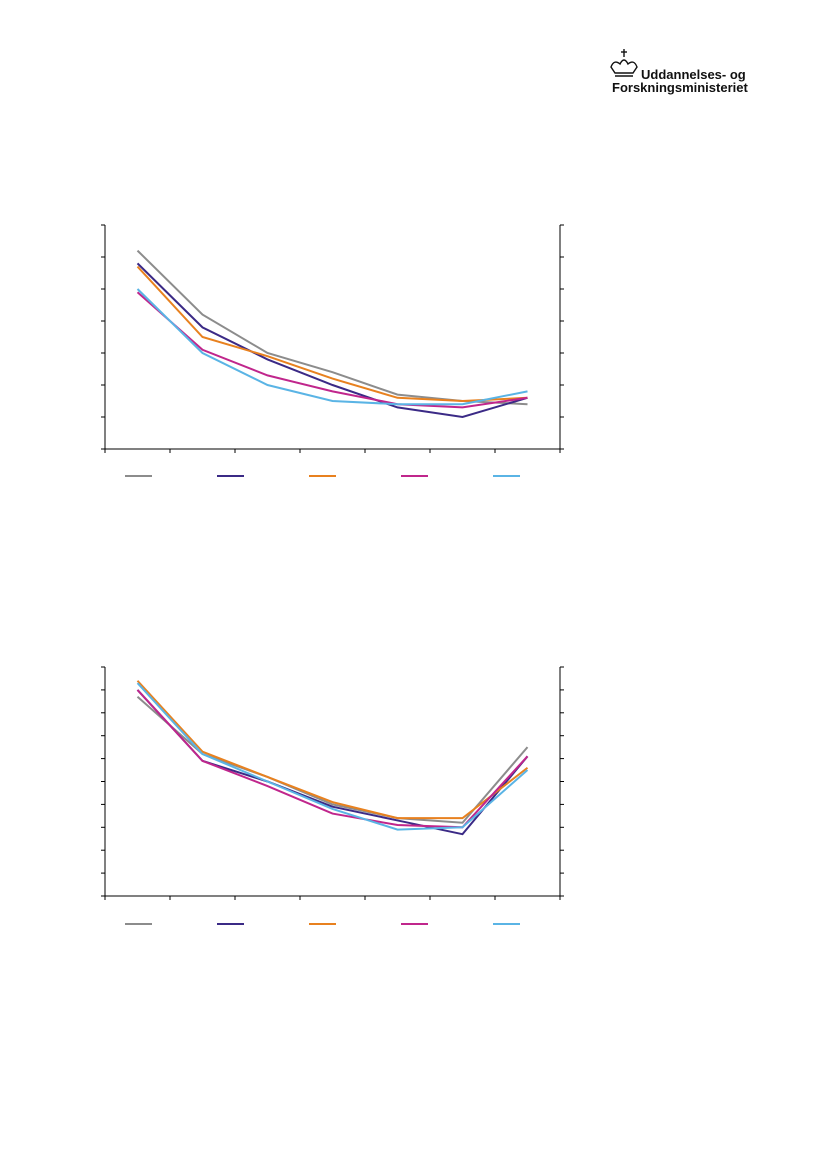 This screenshot has width=827, height=1169. What do you see at coordinates (680, 87) in the screenshot?
I see `logo-text: Forskningsministeriet` at bounding box center [680, 87].